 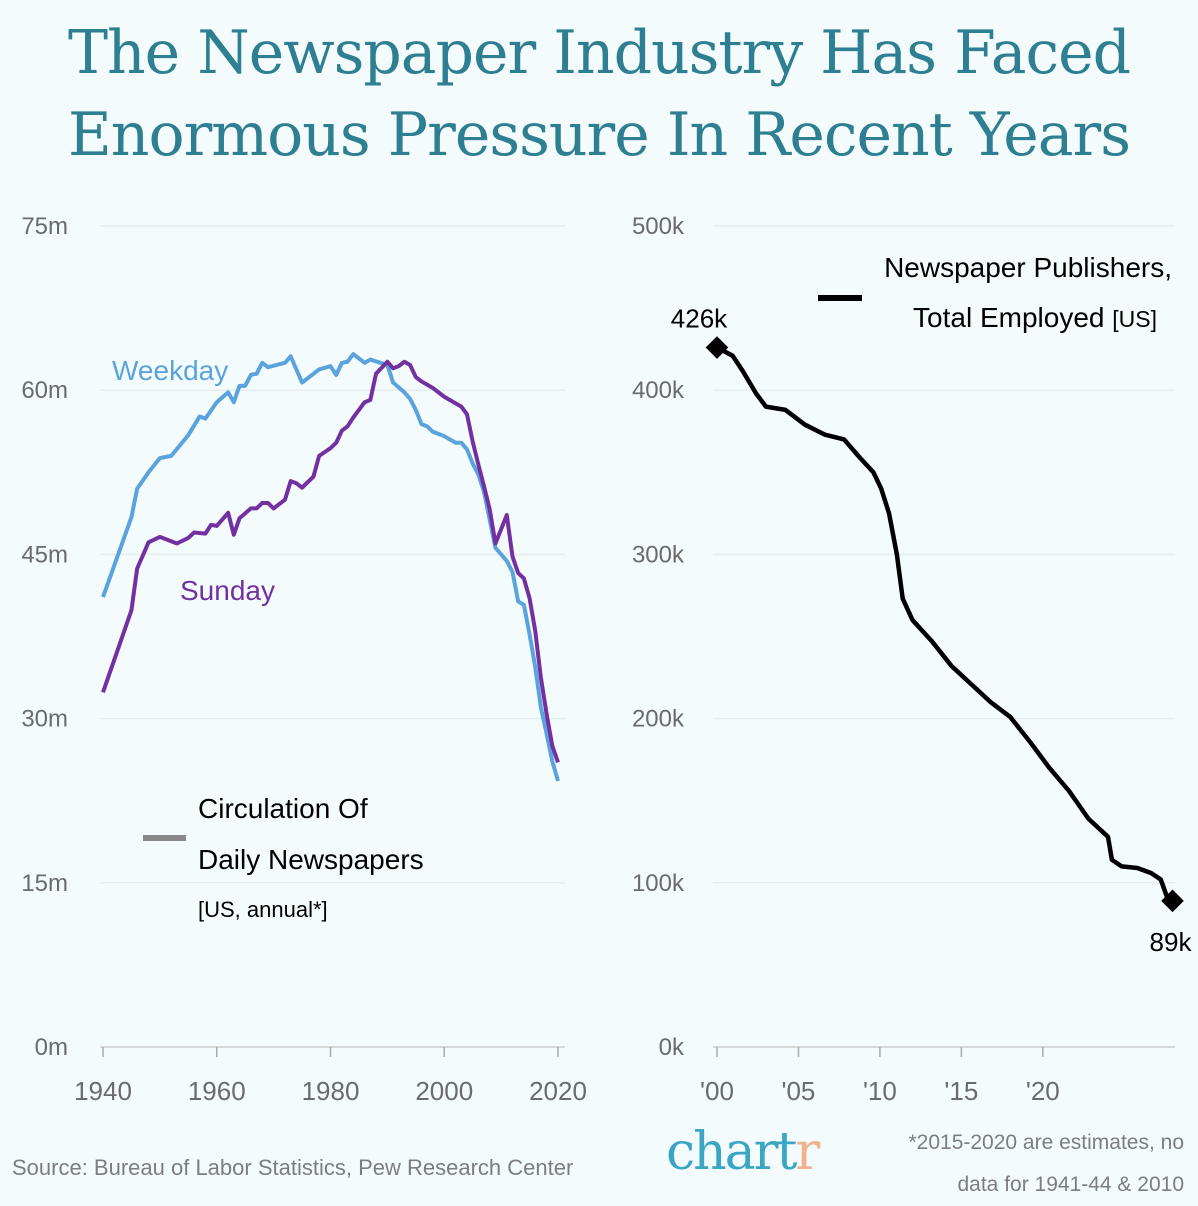 I want to click on y-tick-label: 0k, so click(x=672, y=1047).